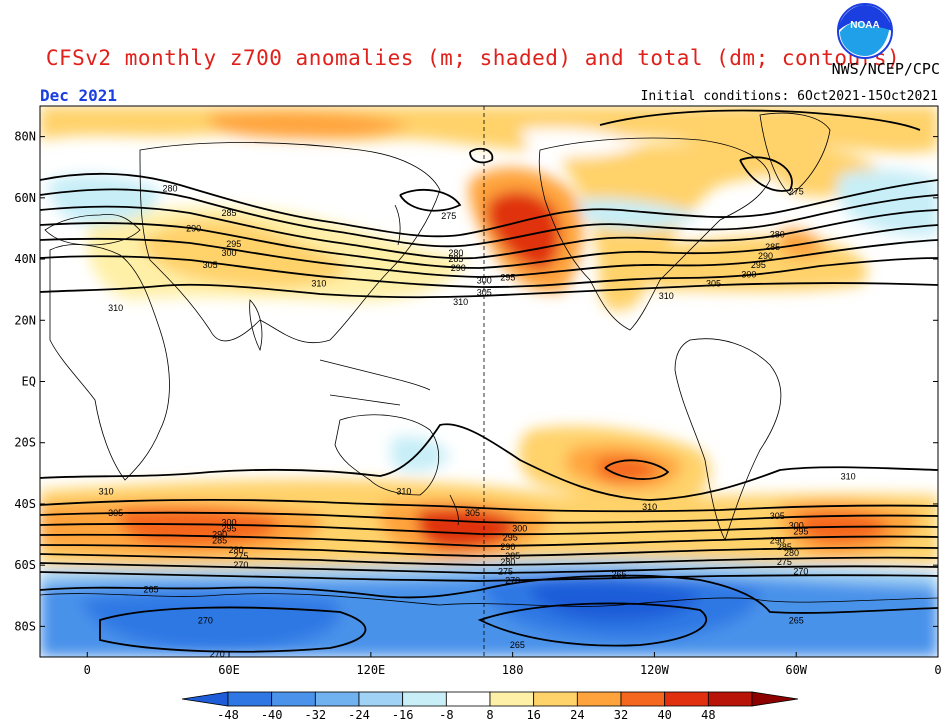  What do you see at coordinates (25, 504) in the screenshot?
I see `lat-label: 40S` at bounding box center [25, 504].